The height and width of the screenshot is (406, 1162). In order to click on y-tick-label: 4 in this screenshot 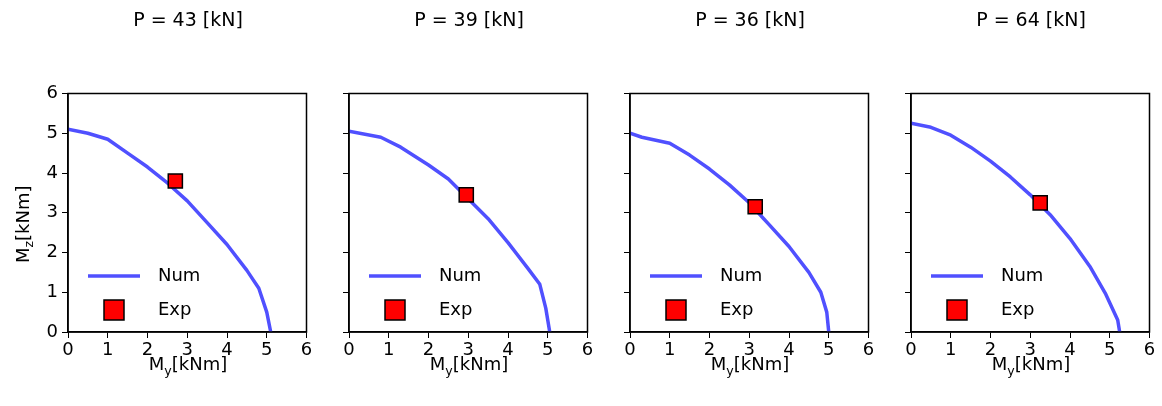, I will do `click(52, 171)`.